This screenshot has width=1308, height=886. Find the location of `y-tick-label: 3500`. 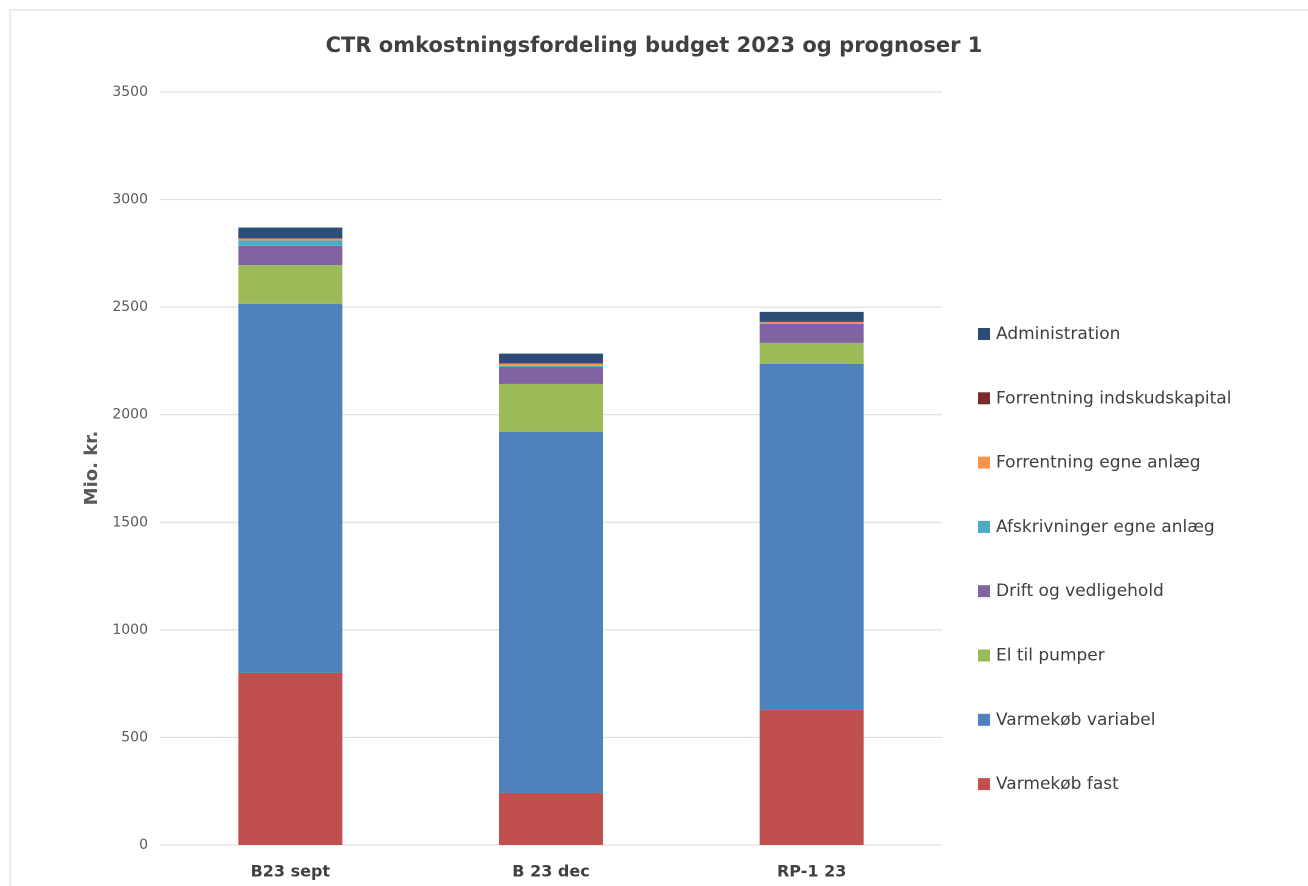

y-tick-label: 3500 is located at coordinates (130, 92).